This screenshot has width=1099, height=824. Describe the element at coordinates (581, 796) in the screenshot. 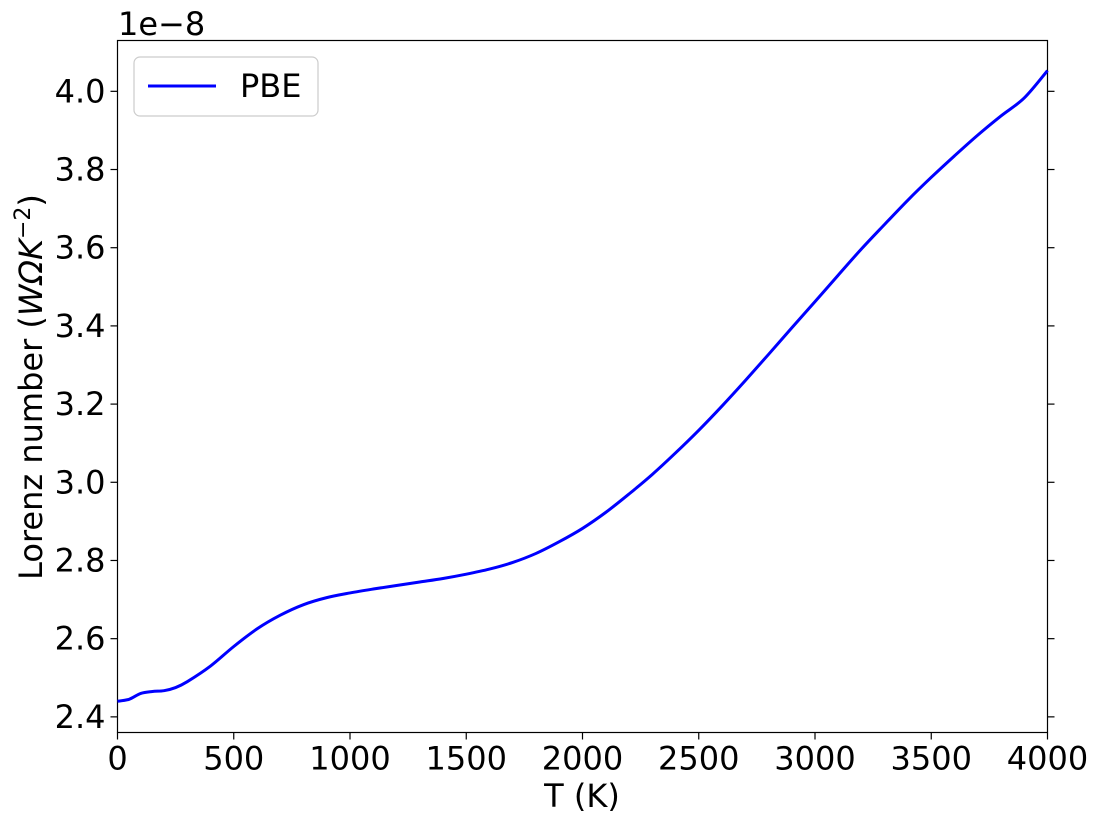

I see `x-axis-label: T (K)` at that location.